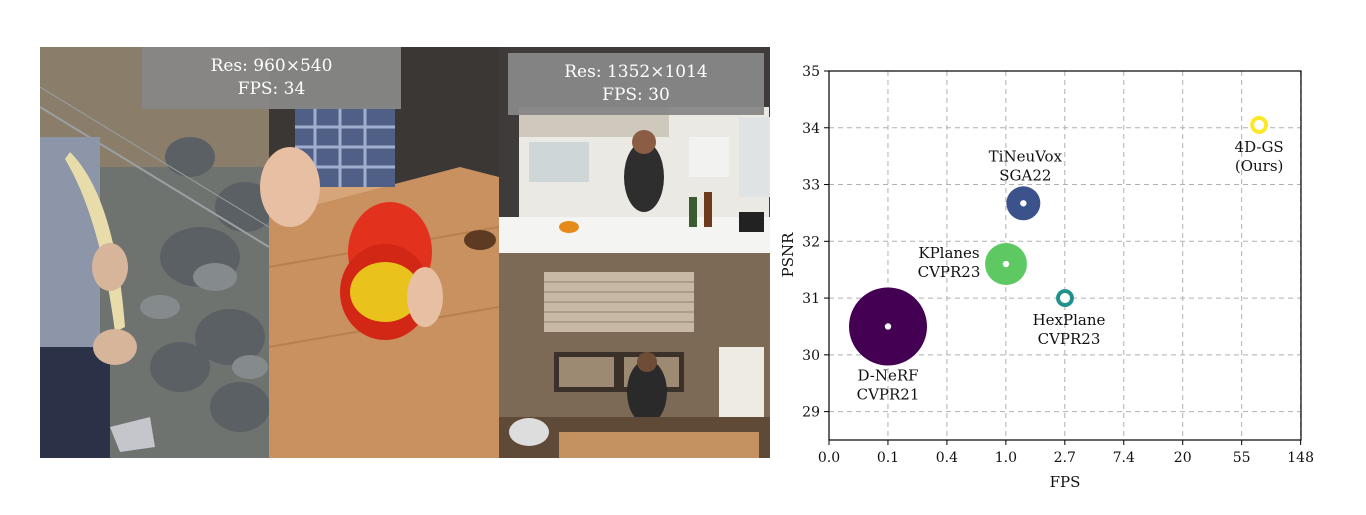  I want to click on x-tick-label: 20, so click(1183, 458).